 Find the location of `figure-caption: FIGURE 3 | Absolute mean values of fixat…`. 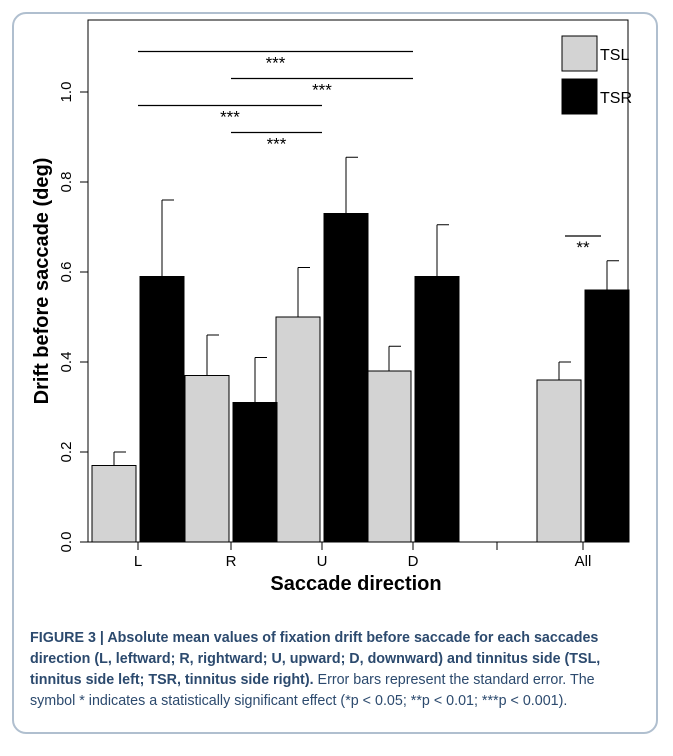

figure-caption: FIGURE 3 | Absolute mean values of fixat… is located at coordinates (330, 670).